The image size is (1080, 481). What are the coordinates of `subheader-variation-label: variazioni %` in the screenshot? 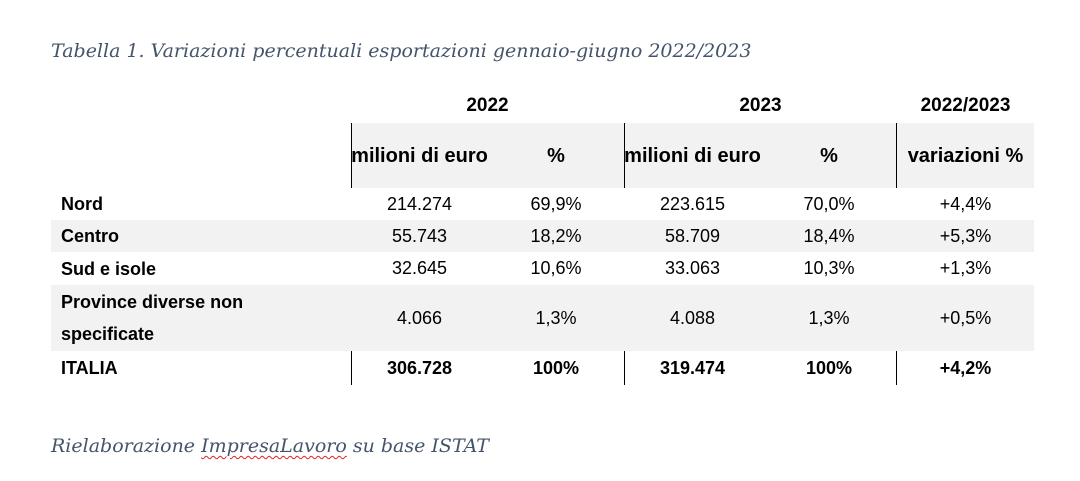 It's located at (965, 155).